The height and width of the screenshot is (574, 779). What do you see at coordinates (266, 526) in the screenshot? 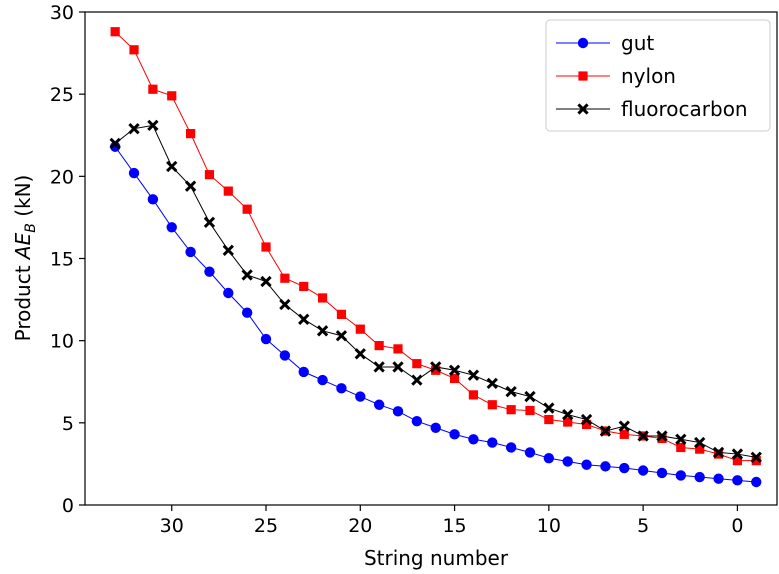
I see `x-tick-label: 25` at bounding box center [266, 526].